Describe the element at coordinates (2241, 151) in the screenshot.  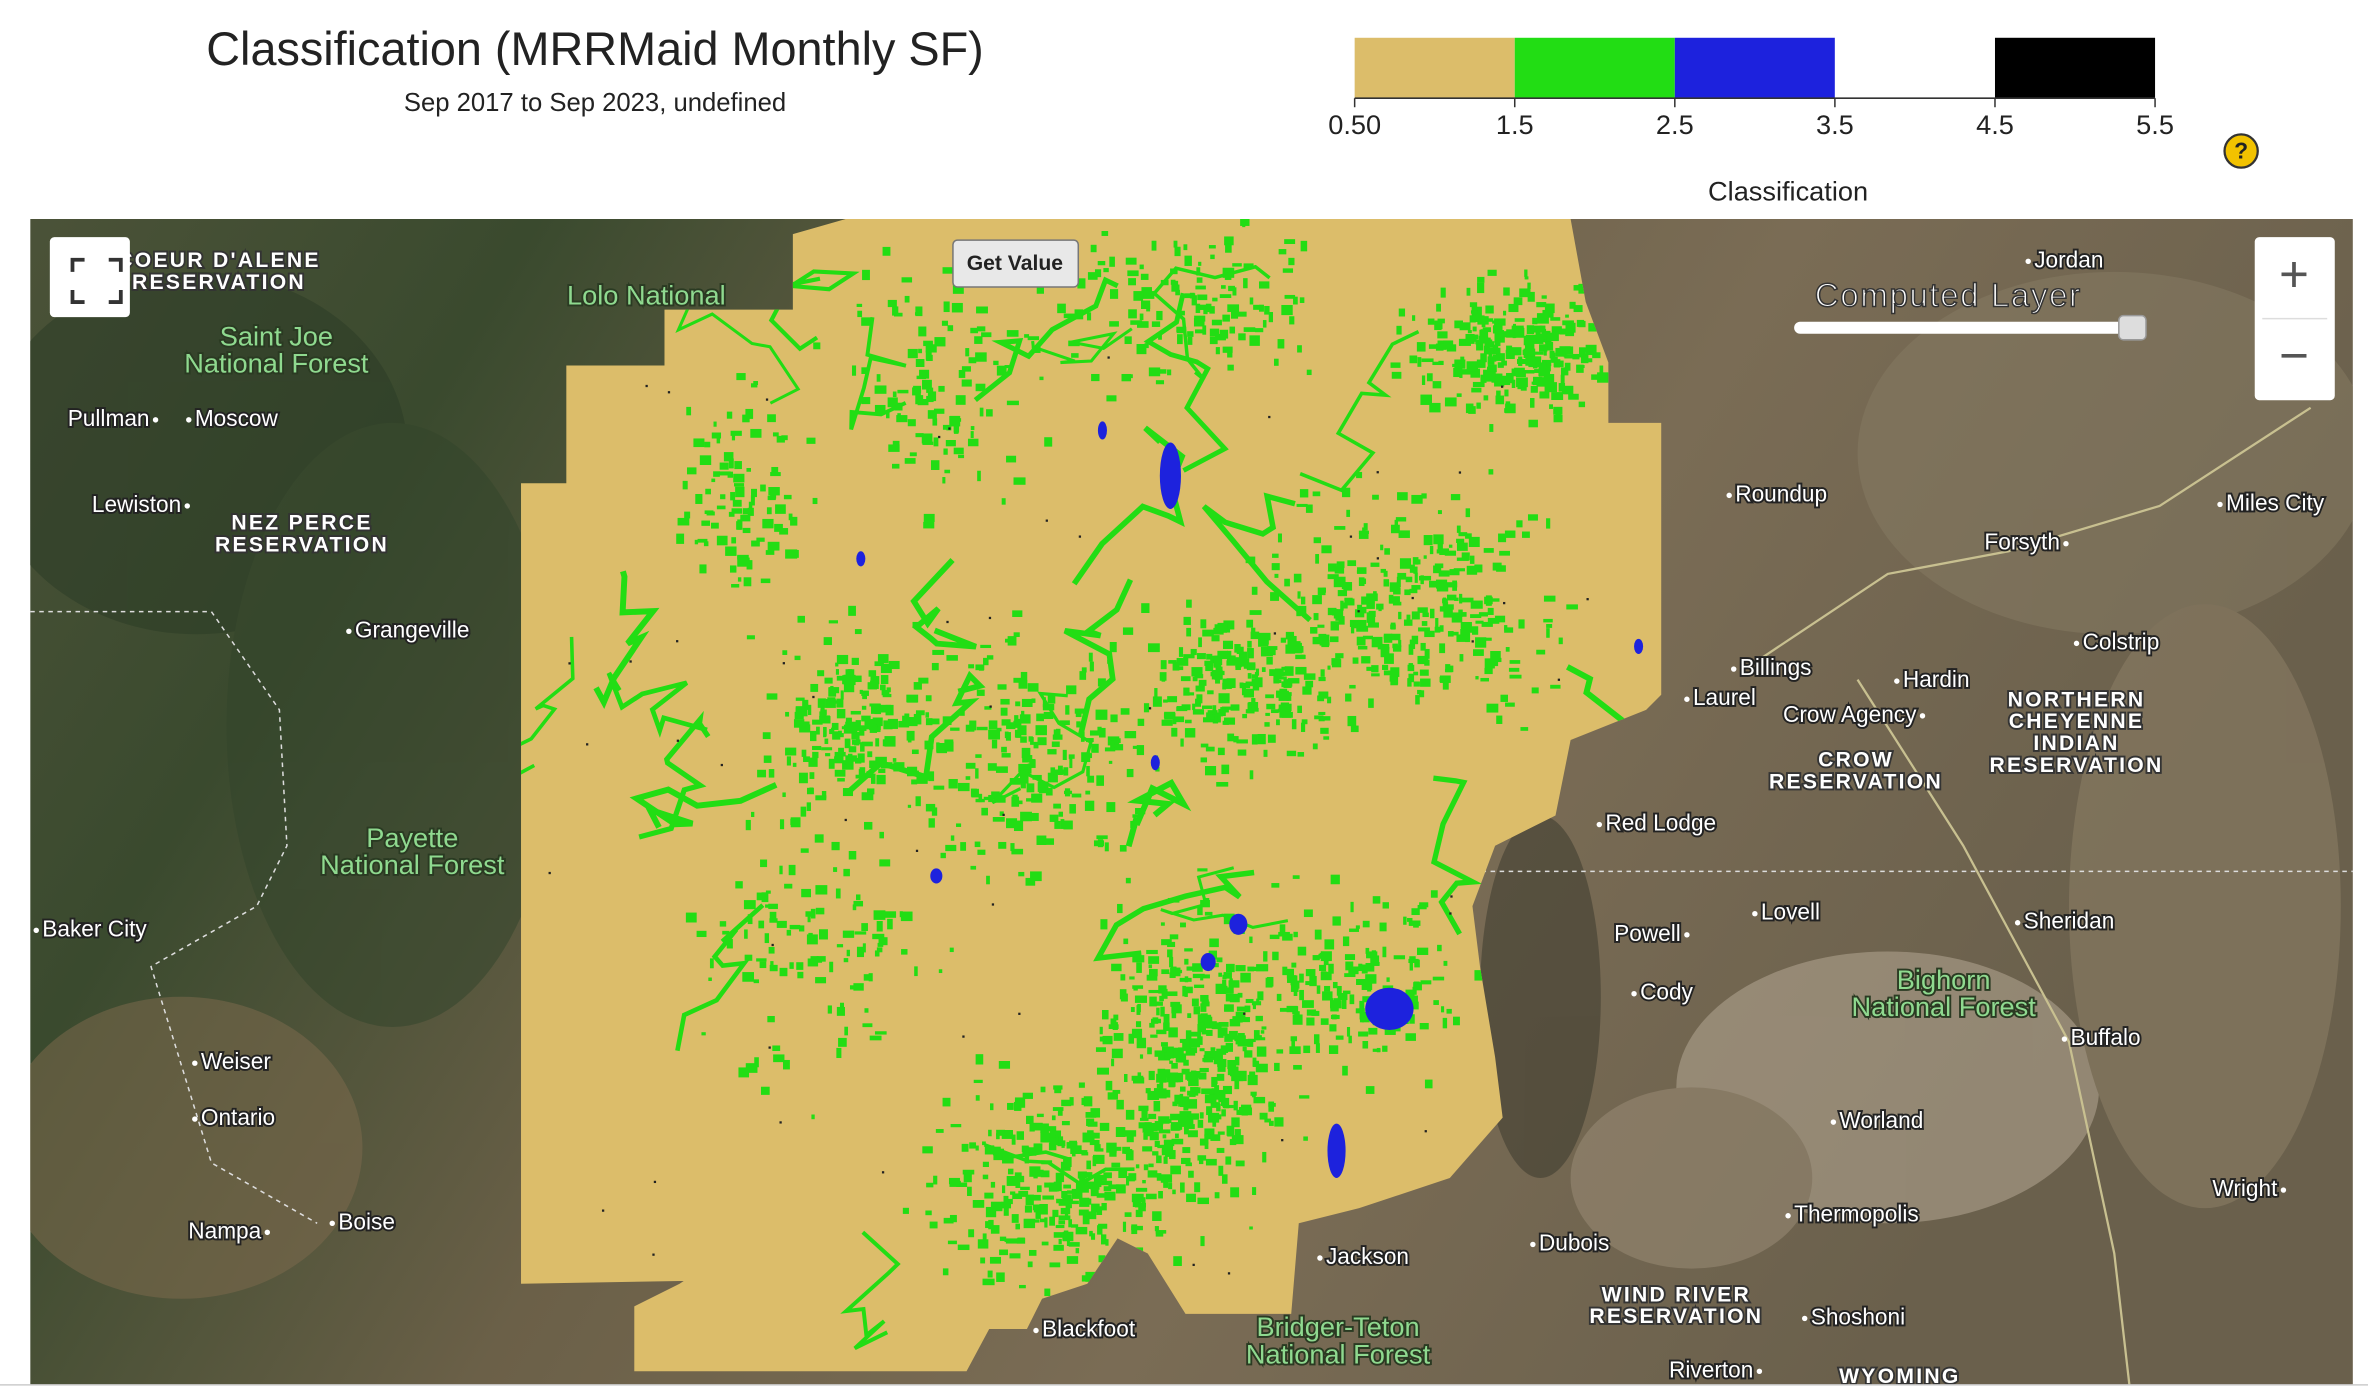
I see `help-button: ?` at that location.